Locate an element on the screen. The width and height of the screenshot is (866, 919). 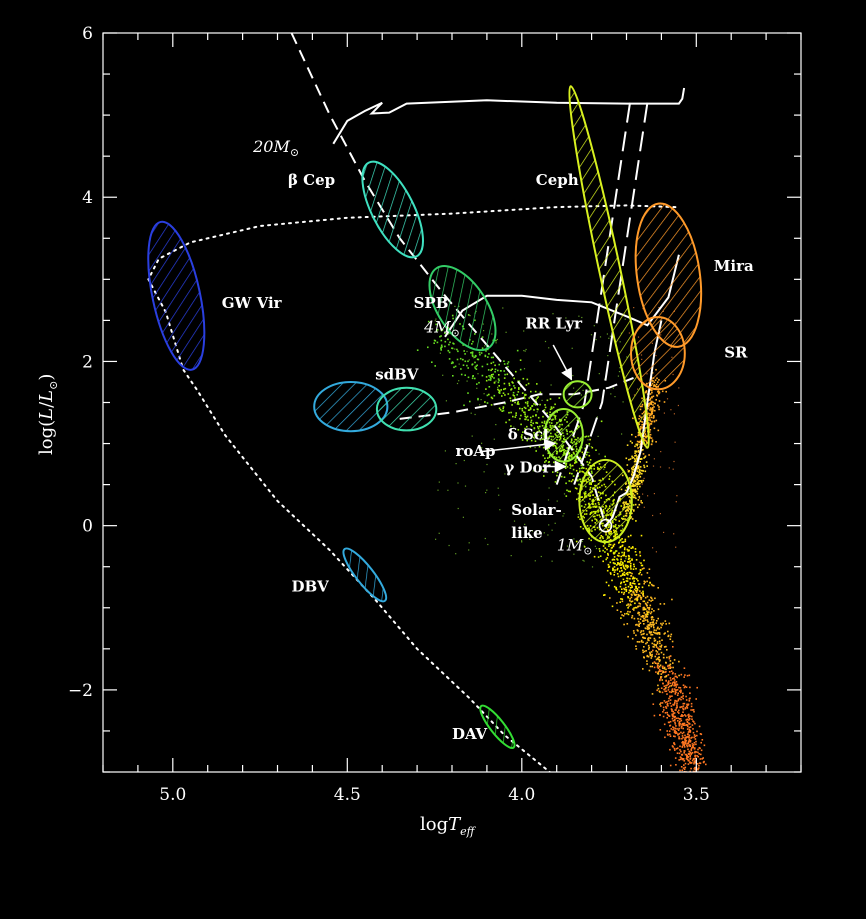
instability-strip-edge is located at coordinates (611, 293).